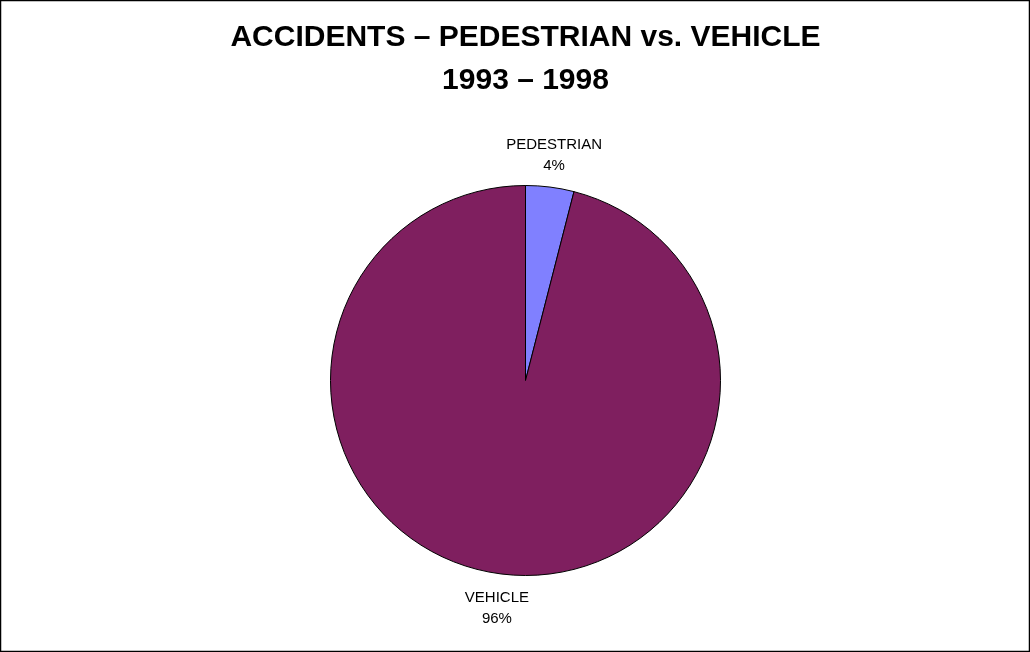 Image resolution: width=1030 pixels, height=652 pixels. What do you see at coordinates (554, 164) in the screenshot?
I see `data-label: 4%` at bounding box center [554, 164].